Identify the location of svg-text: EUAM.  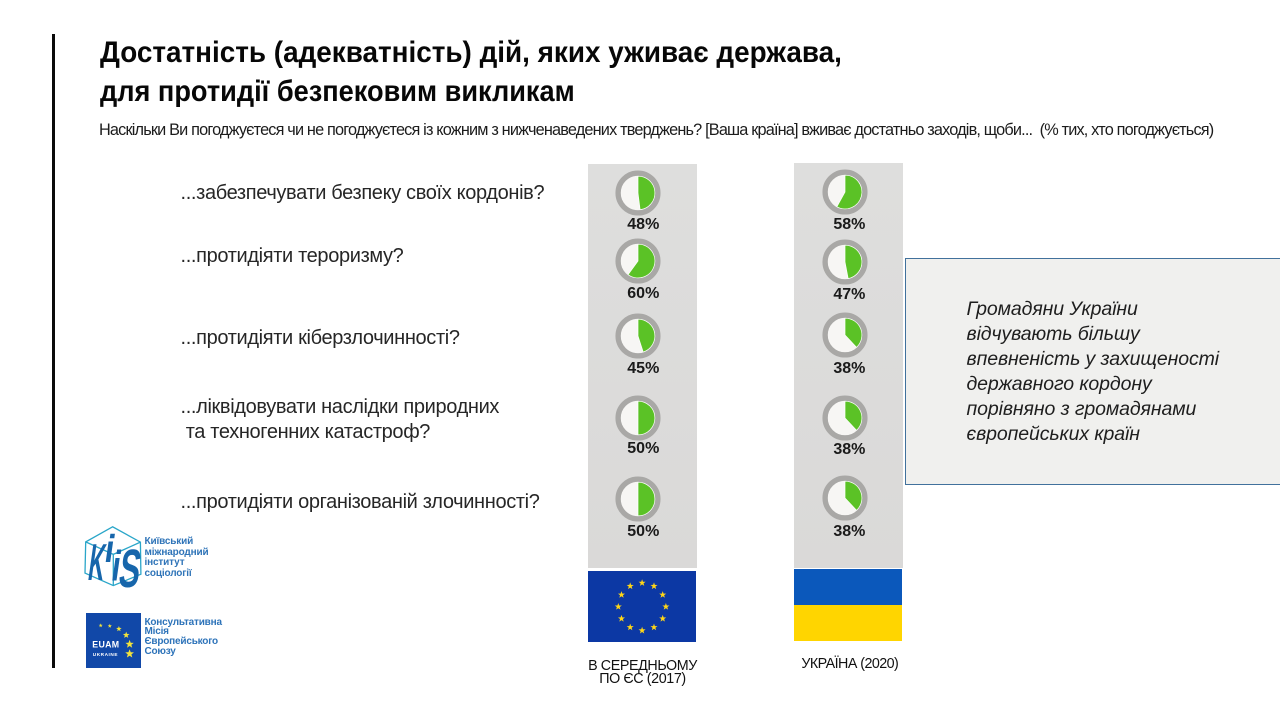
(105, 644).